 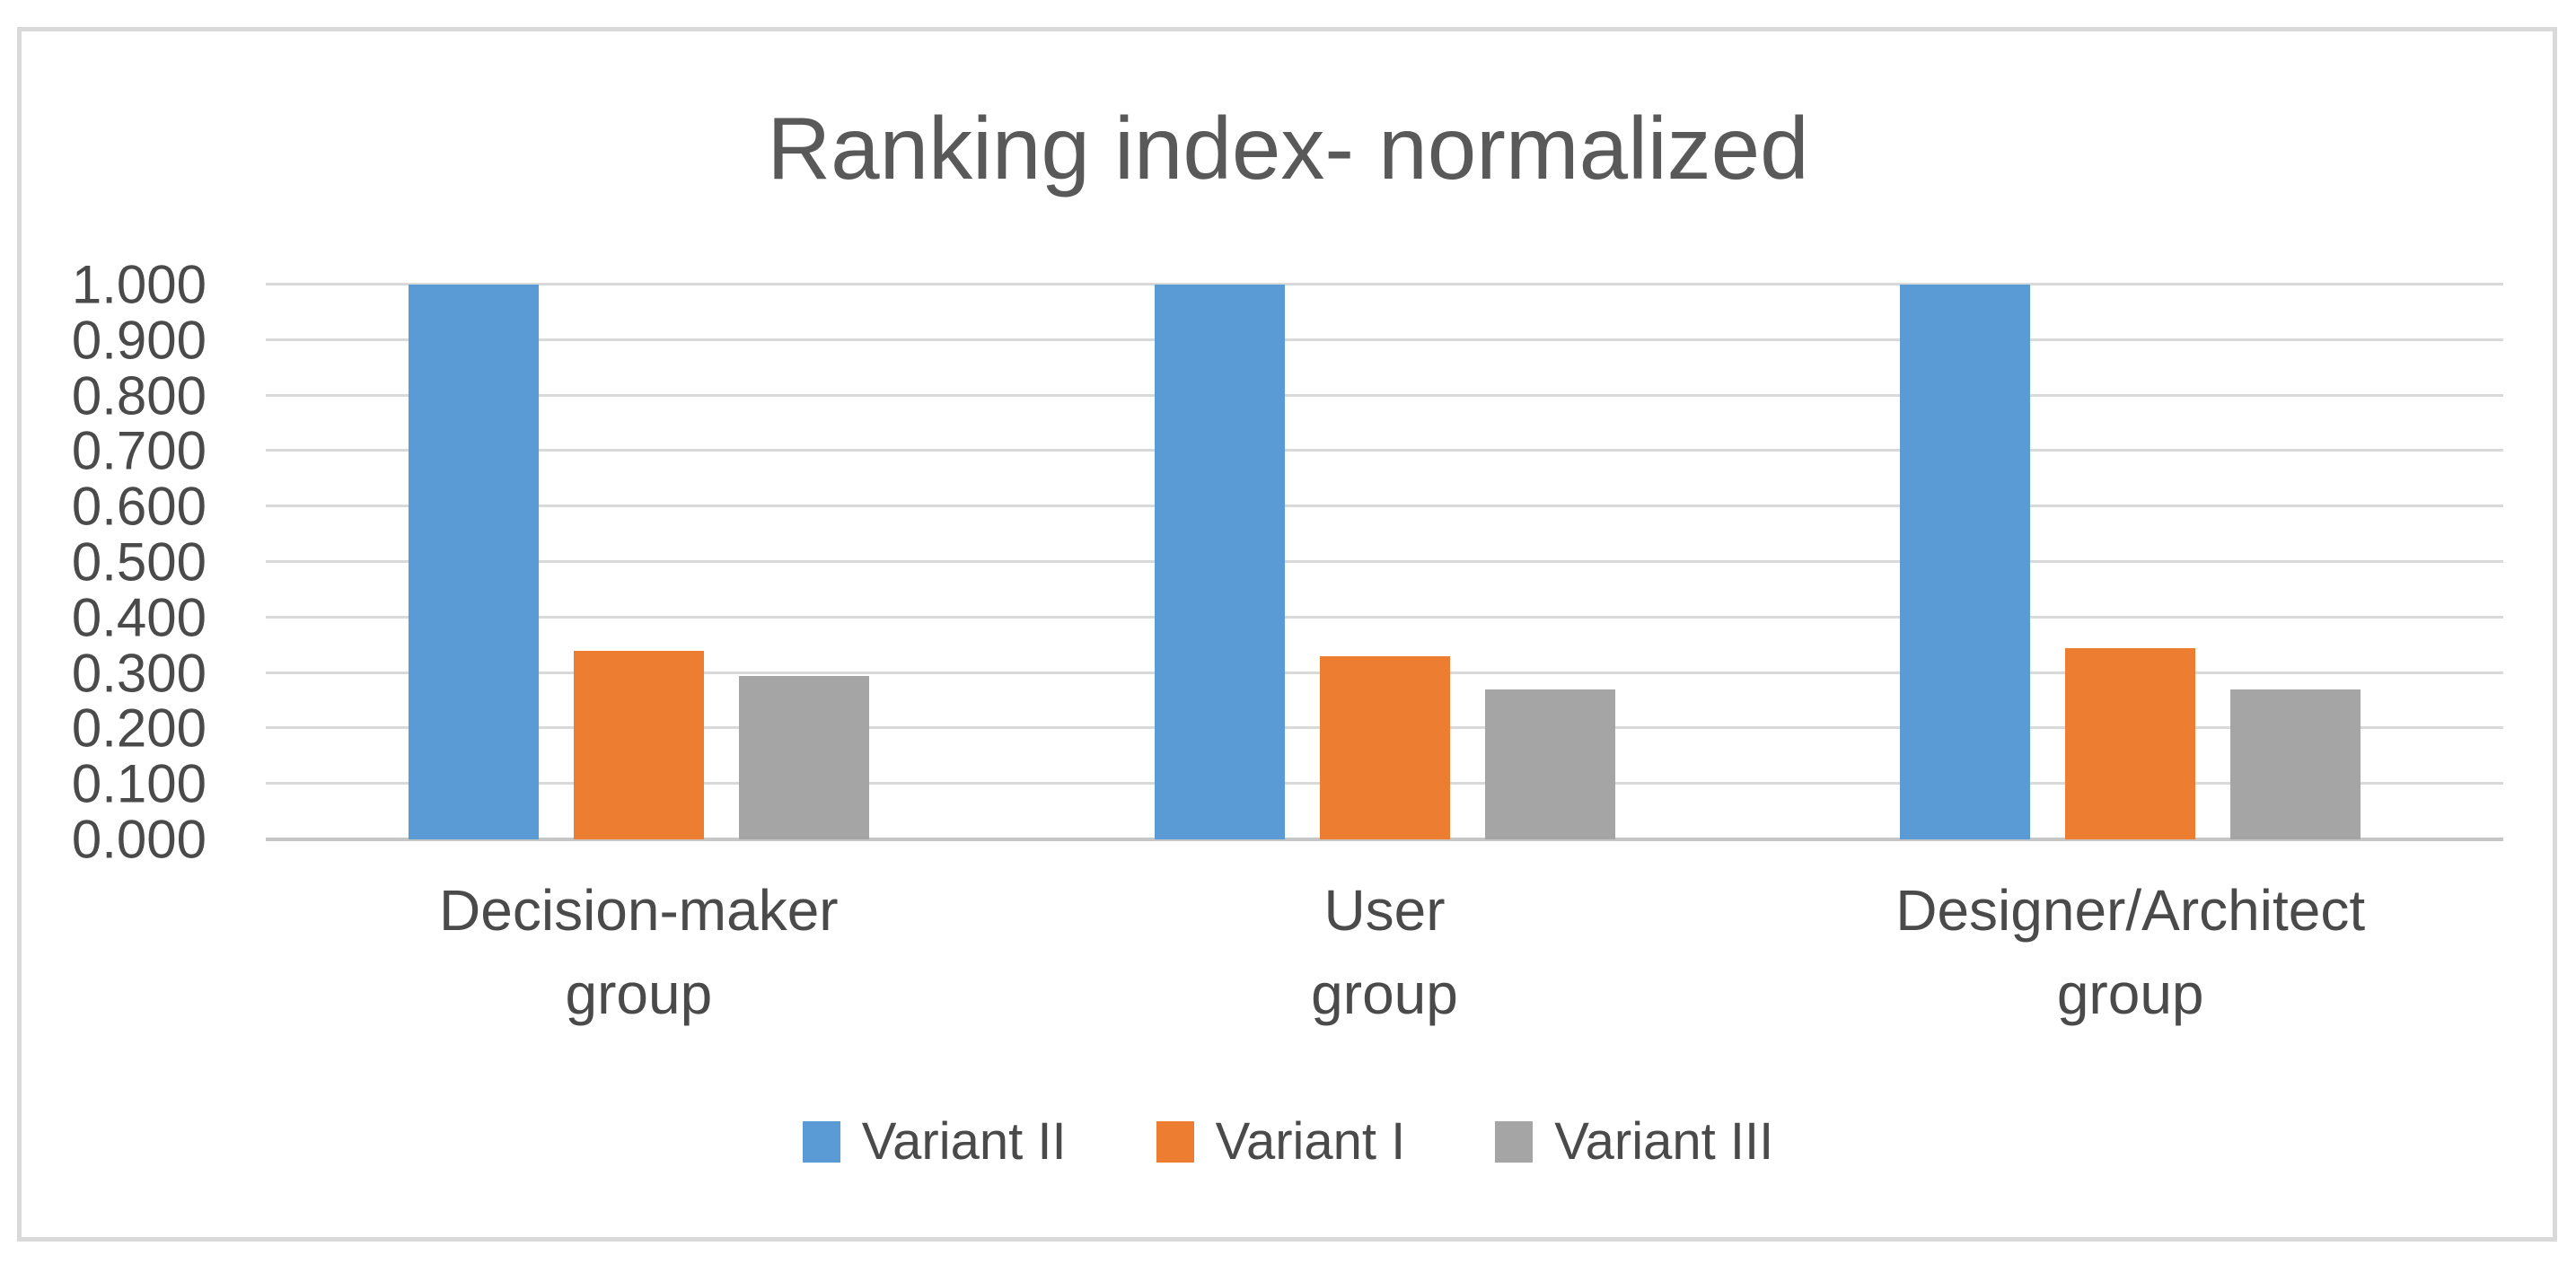 I want to click on y-tick-label: 0.200, so click(x=139, y=728).